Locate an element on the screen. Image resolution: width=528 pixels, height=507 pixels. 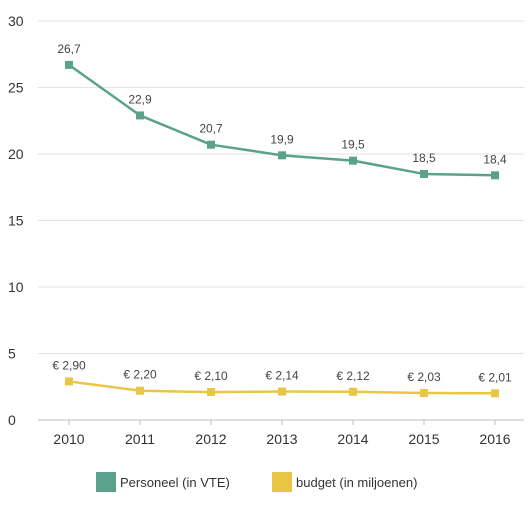
x-tick-label: 2015 is located at coordinates (423, 439).